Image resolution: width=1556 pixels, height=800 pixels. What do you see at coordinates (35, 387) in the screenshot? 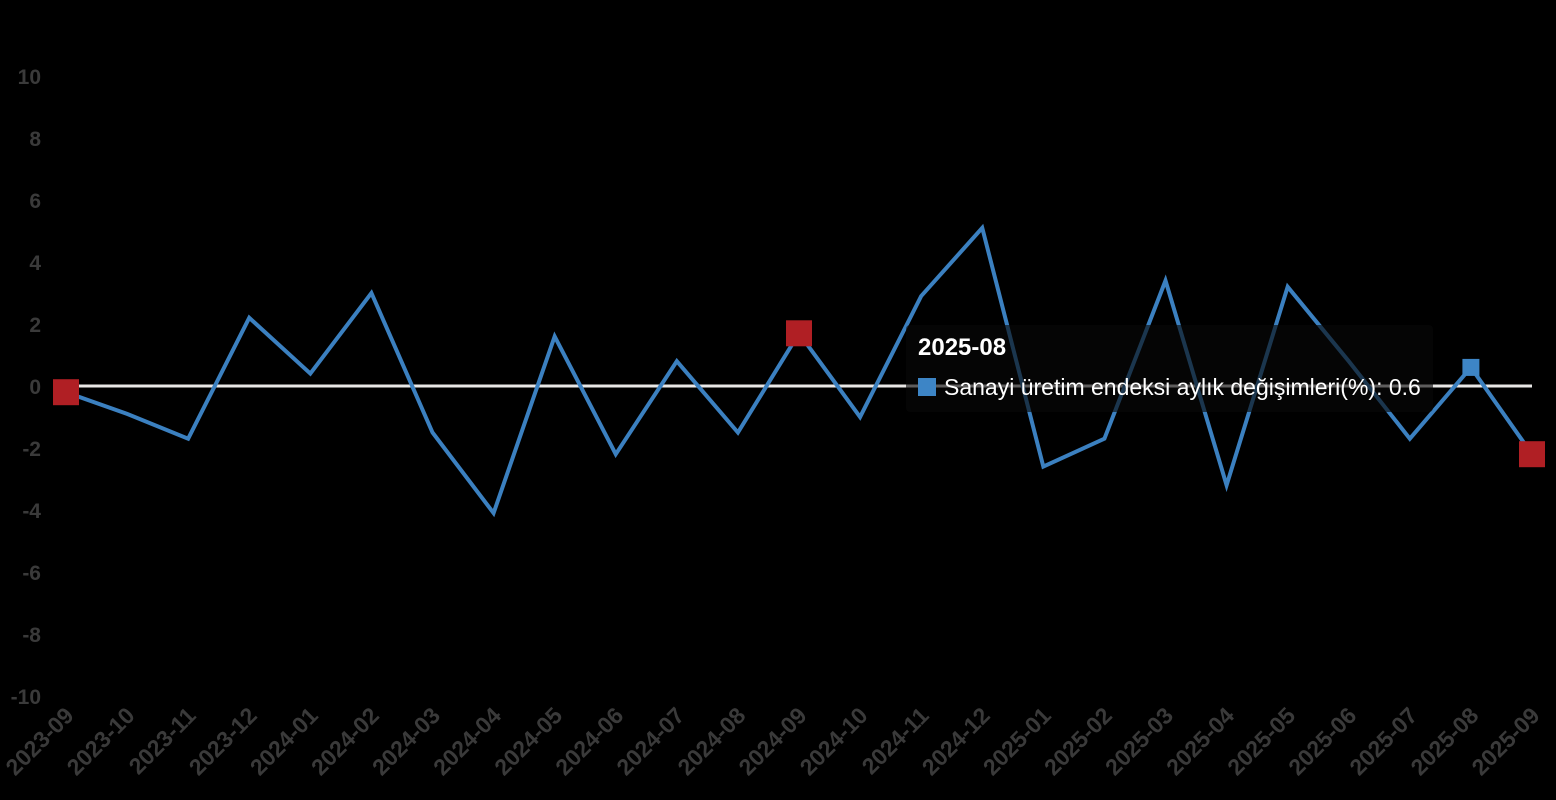
I see `y-axis-label: 0` at bounding box center [35, 387].